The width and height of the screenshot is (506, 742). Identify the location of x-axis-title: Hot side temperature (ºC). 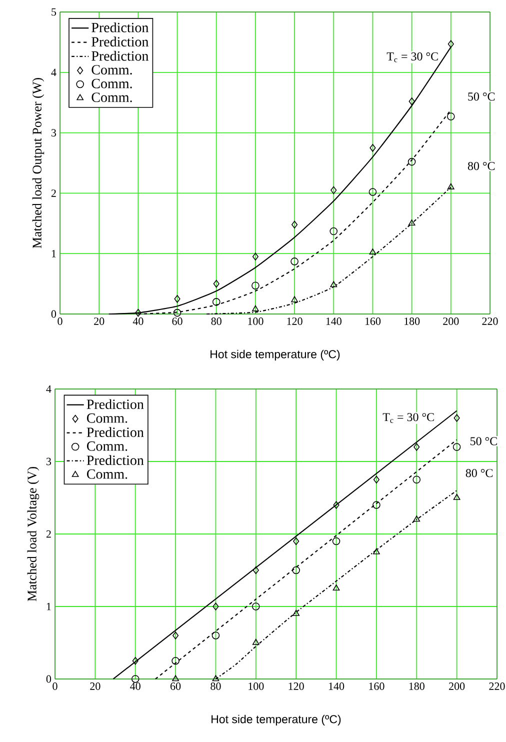
(275, 355).